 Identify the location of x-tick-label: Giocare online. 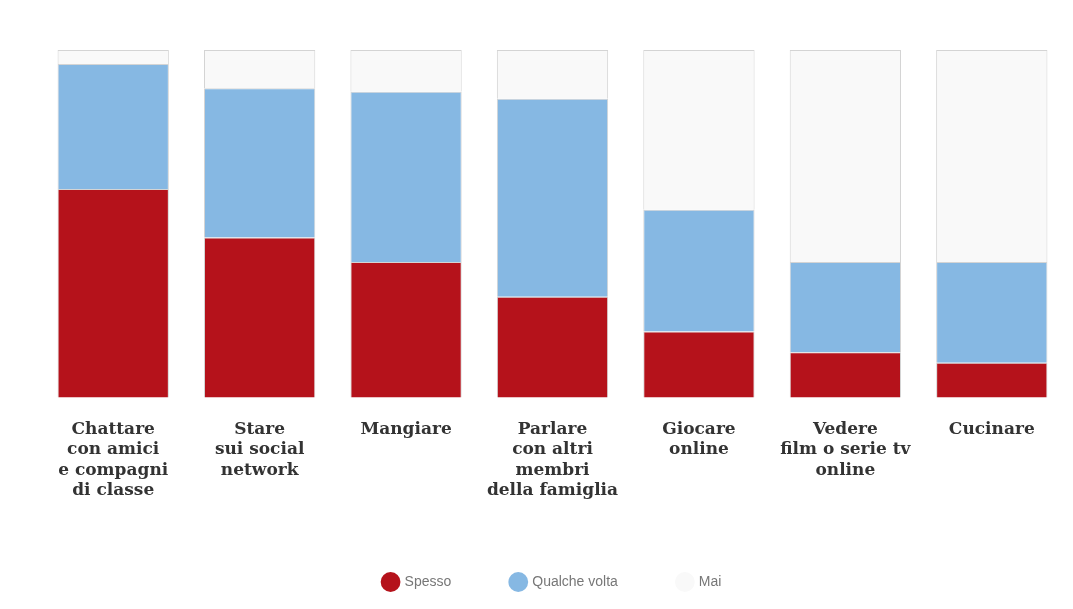
(699, 438).